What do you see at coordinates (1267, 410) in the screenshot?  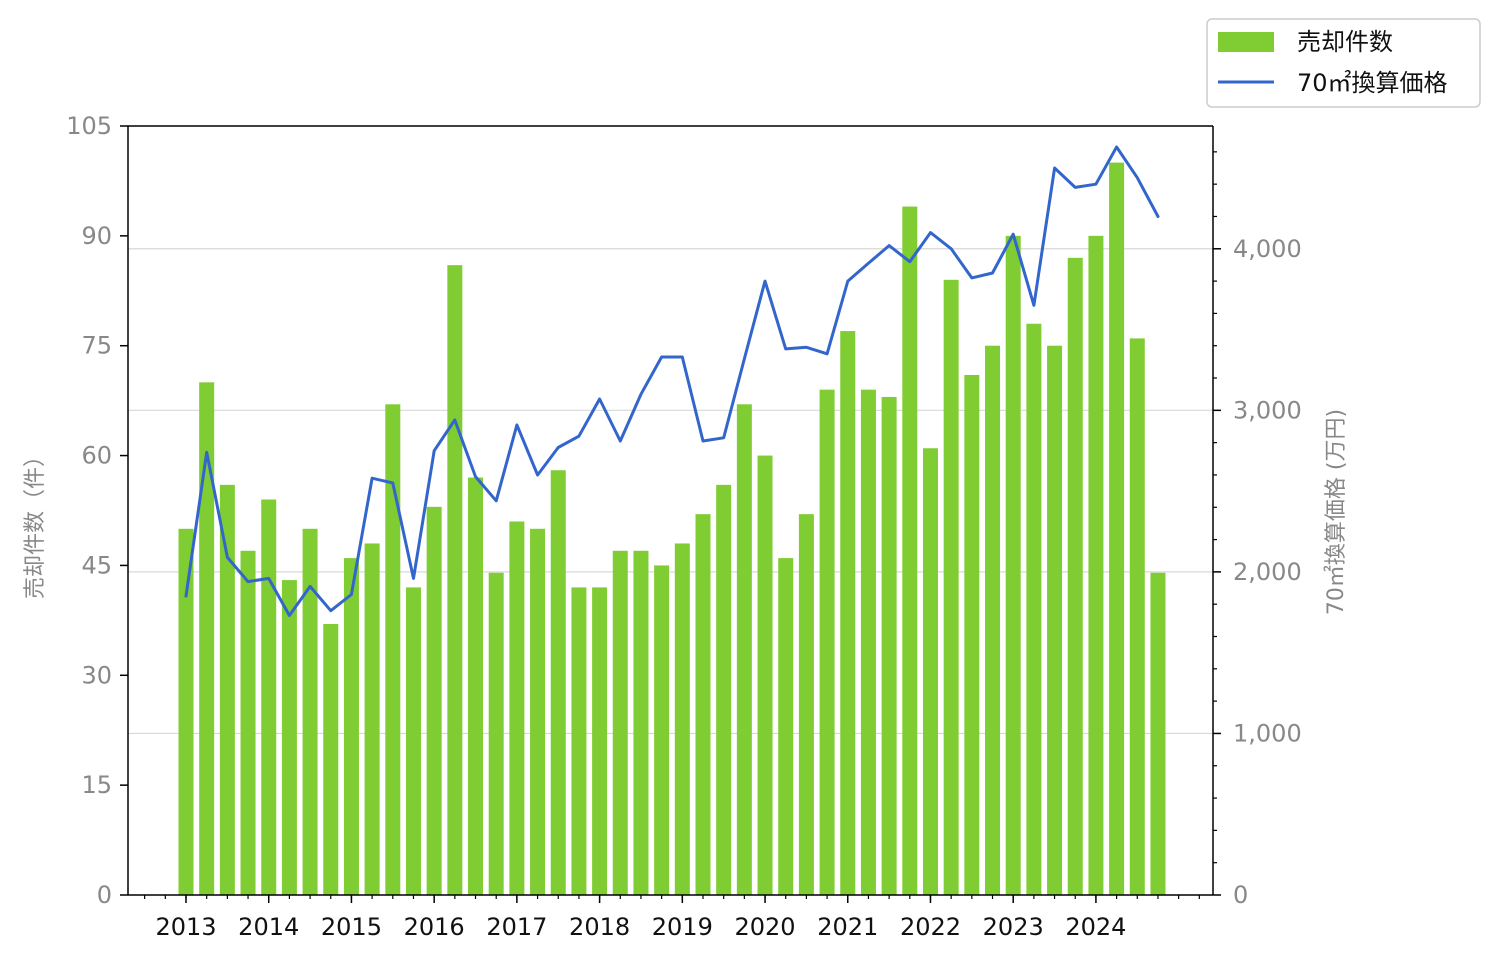 I see `y-tick-label-right: 3,000` at bounding box center [1267, 410].